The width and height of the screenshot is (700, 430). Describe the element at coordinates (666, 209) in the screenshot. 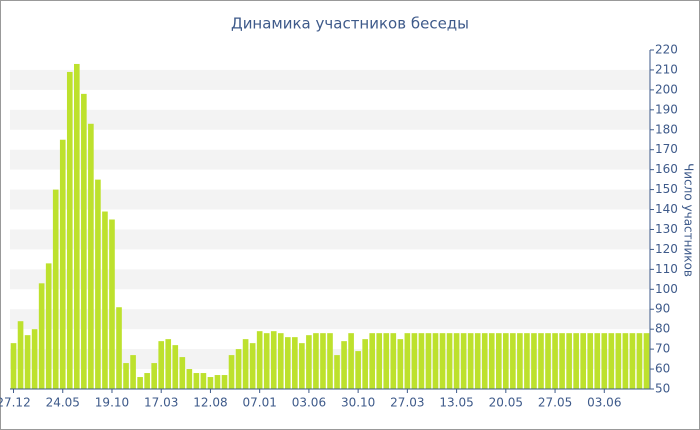

I see `y-tick-label: 140` at that location.